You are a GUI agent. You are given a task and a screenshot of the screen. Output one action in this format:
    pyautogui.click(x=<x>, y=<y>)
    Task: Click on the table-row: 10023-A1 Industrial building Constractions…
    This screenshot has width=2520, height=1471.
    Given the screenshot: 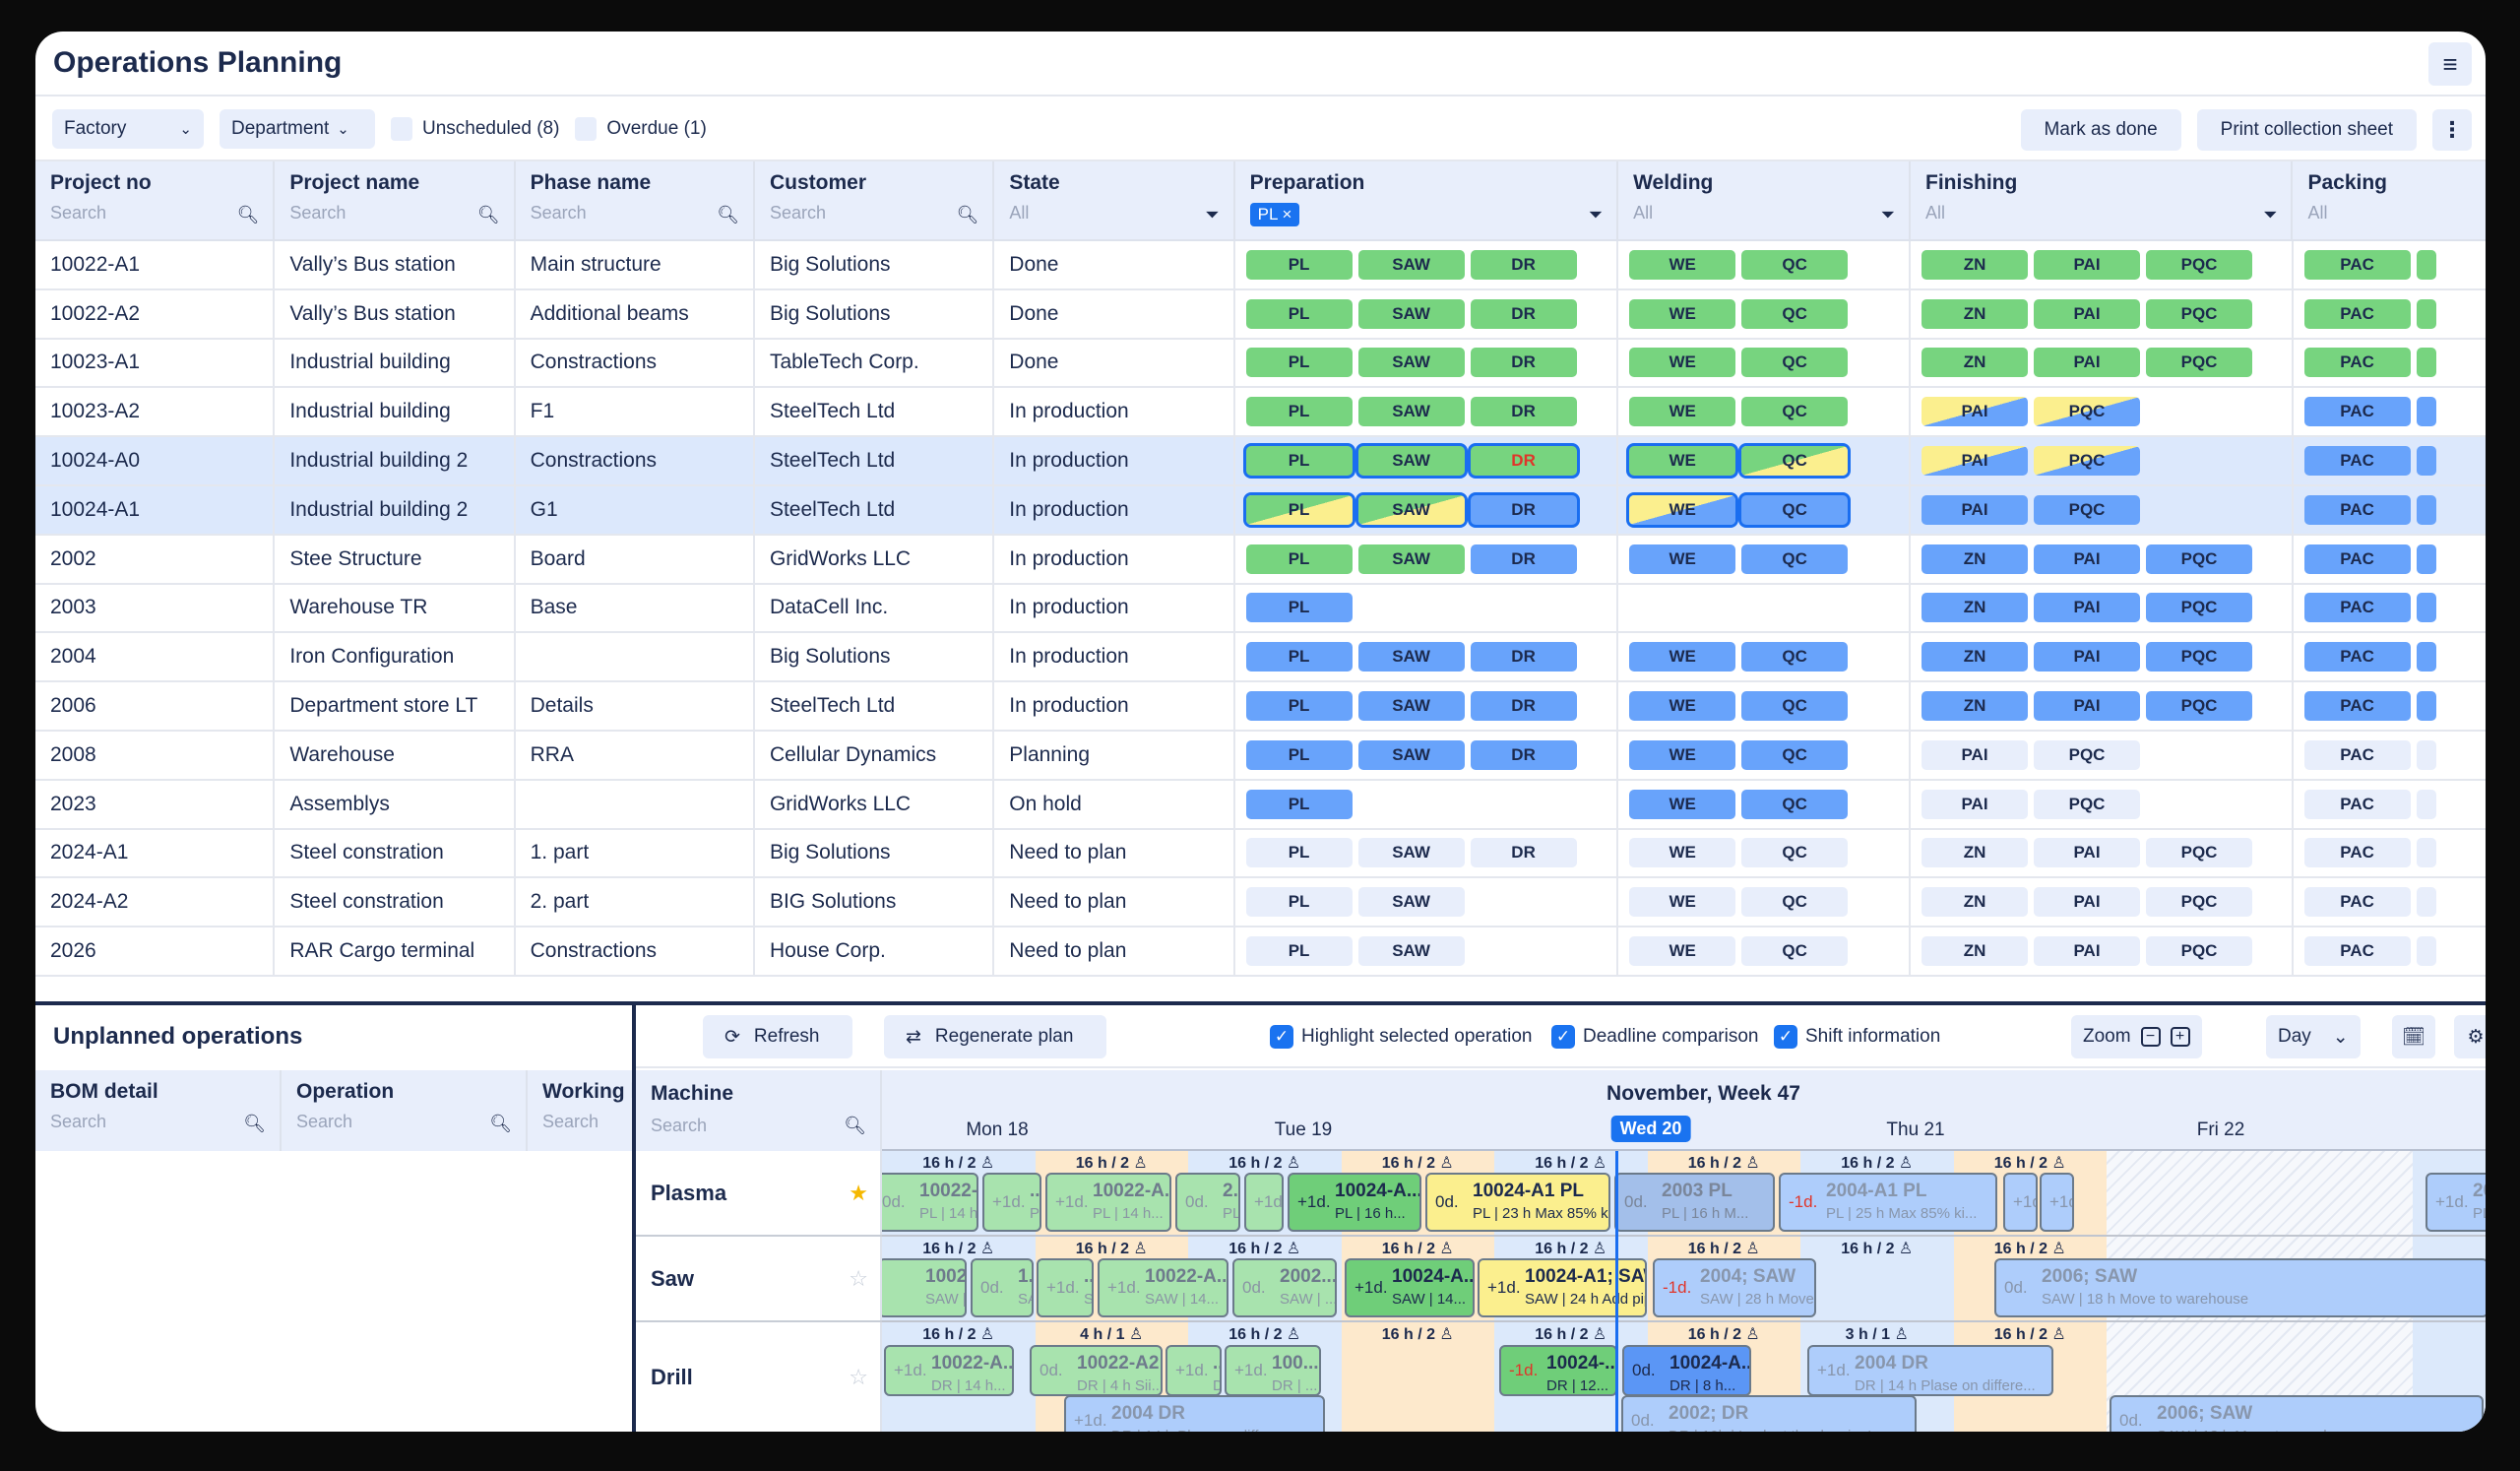 What is the action you would take?
    pyautogui.click(x=1260, y=364)
    